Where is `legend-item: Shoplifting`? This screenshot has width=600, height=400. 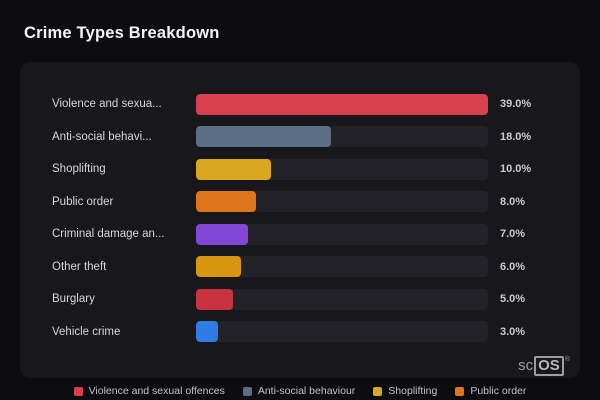
legend-item: Shoplifting is located at coordinates (405, 391).